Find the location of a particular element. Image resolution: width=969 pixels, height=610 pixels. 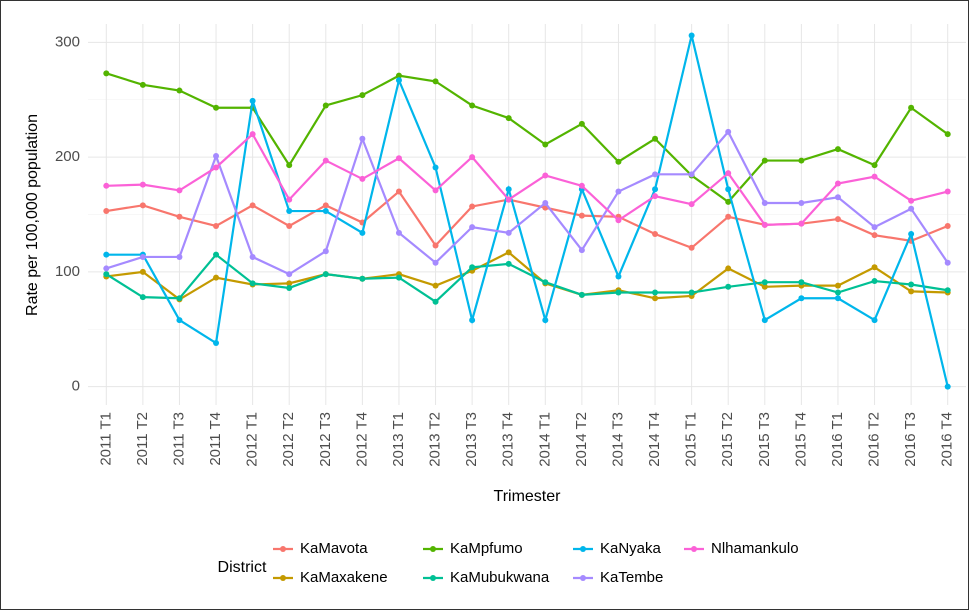

legend-label: KaMaxakene is located at coordinates (344, 577).